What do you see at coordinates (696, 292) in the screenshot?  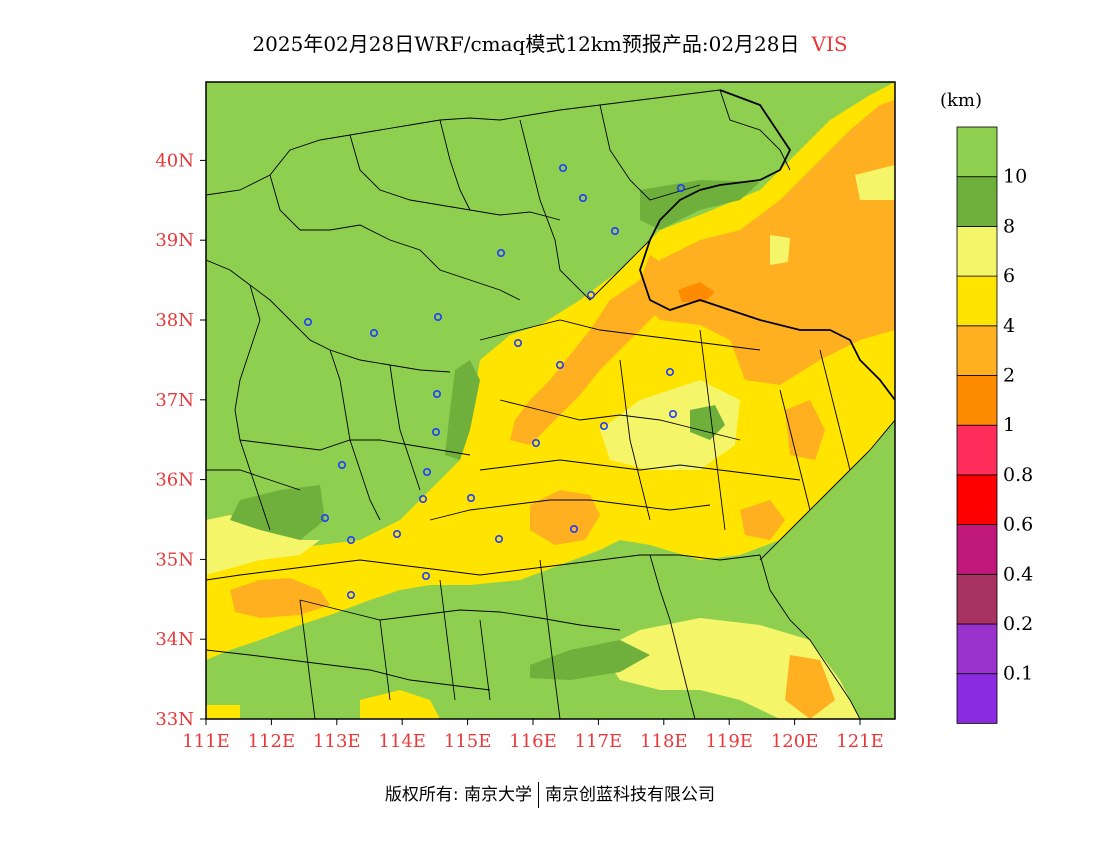 I see `field-orange-spot` at bounding box center [696, 292].